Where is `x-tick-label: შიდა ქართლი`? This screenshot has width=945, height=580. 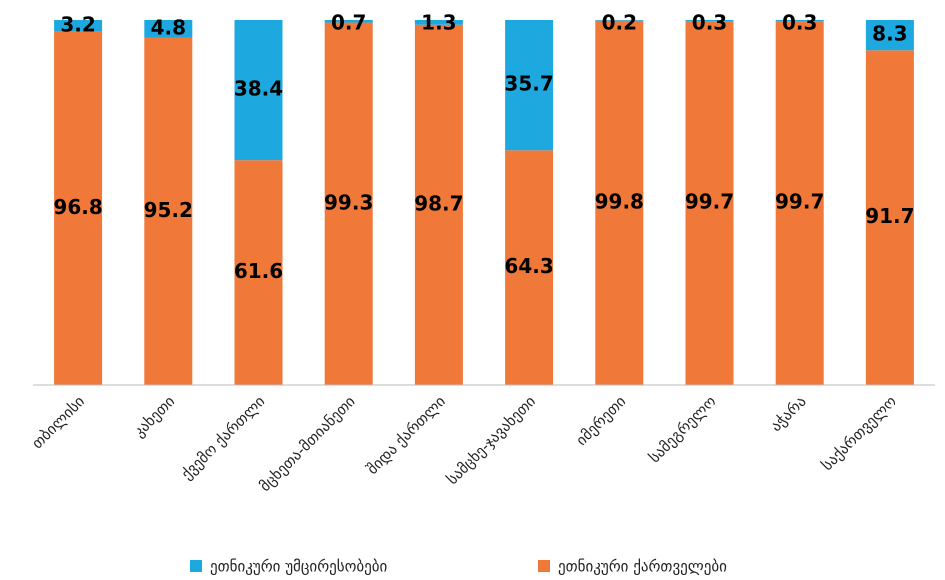 x-tick-label: შიდა ქართლი is located at coordinates (406, 435).